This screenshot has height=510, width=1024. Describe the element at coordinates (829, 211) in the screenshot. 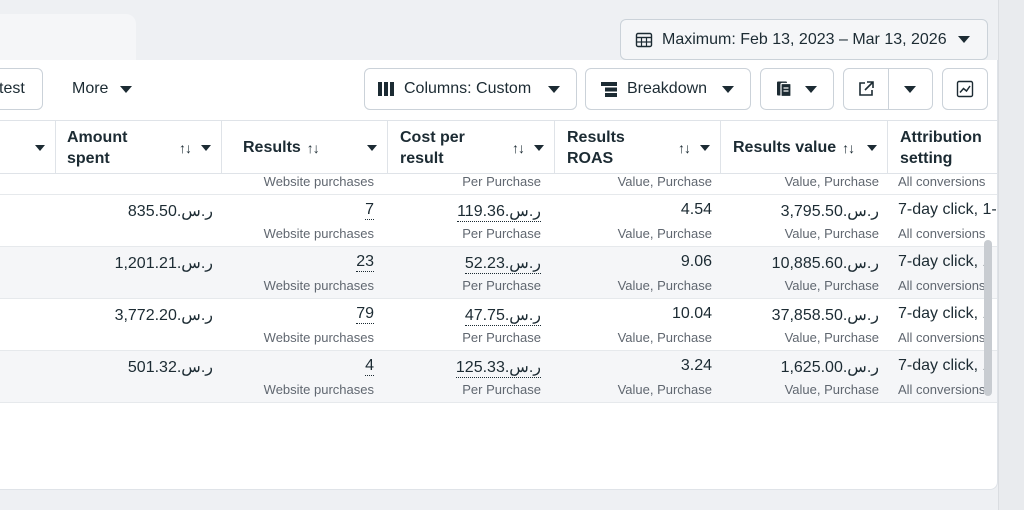

I see `results-value-amount: 3,795.50.ر.س` at that location.